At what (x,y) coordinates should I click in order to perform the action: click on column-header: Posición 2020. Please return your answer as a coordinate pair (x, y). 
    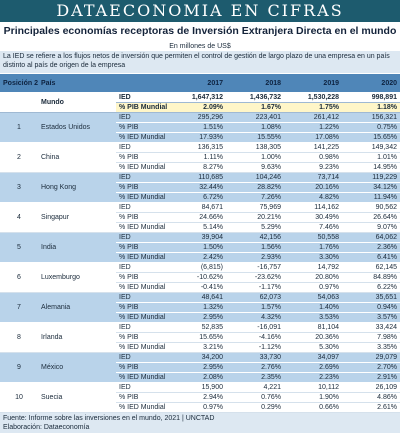
    Looking at the image, I should click on (19, 83).